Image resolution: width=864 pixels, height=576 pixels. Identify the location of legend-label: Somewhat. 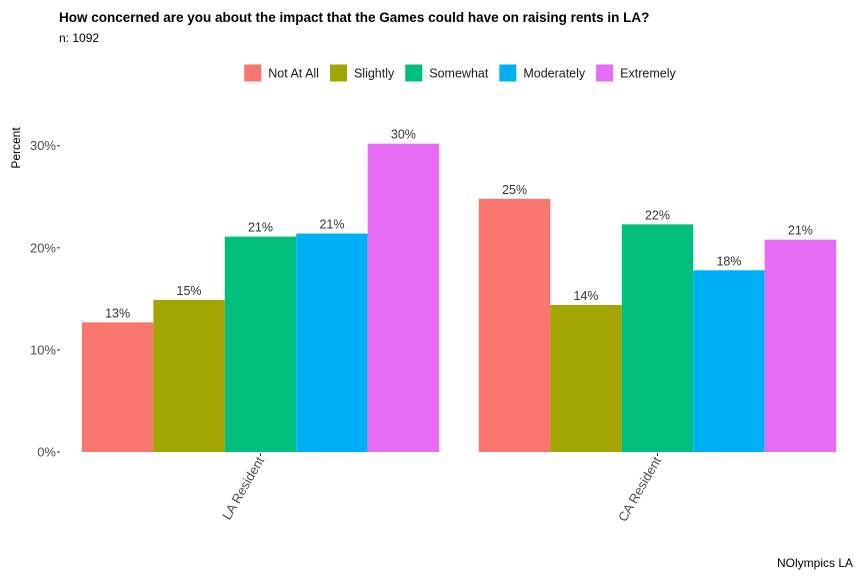
(459, 74).